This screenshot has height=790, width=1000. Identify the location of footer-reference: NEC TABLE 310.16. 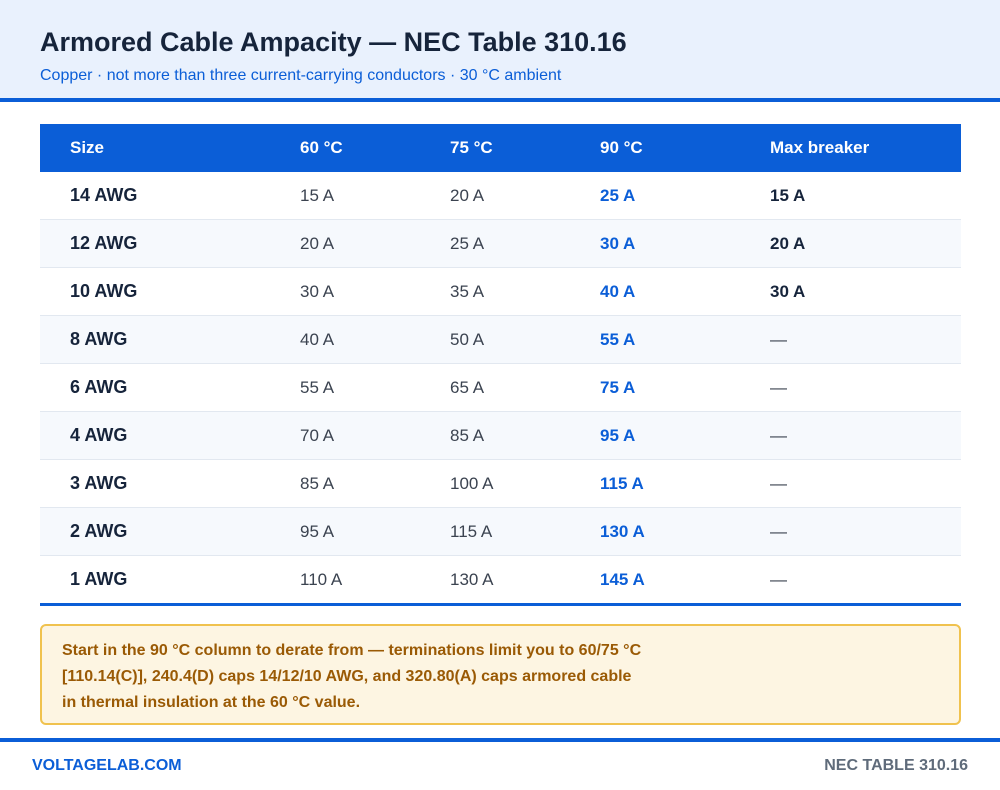
(896, 765).